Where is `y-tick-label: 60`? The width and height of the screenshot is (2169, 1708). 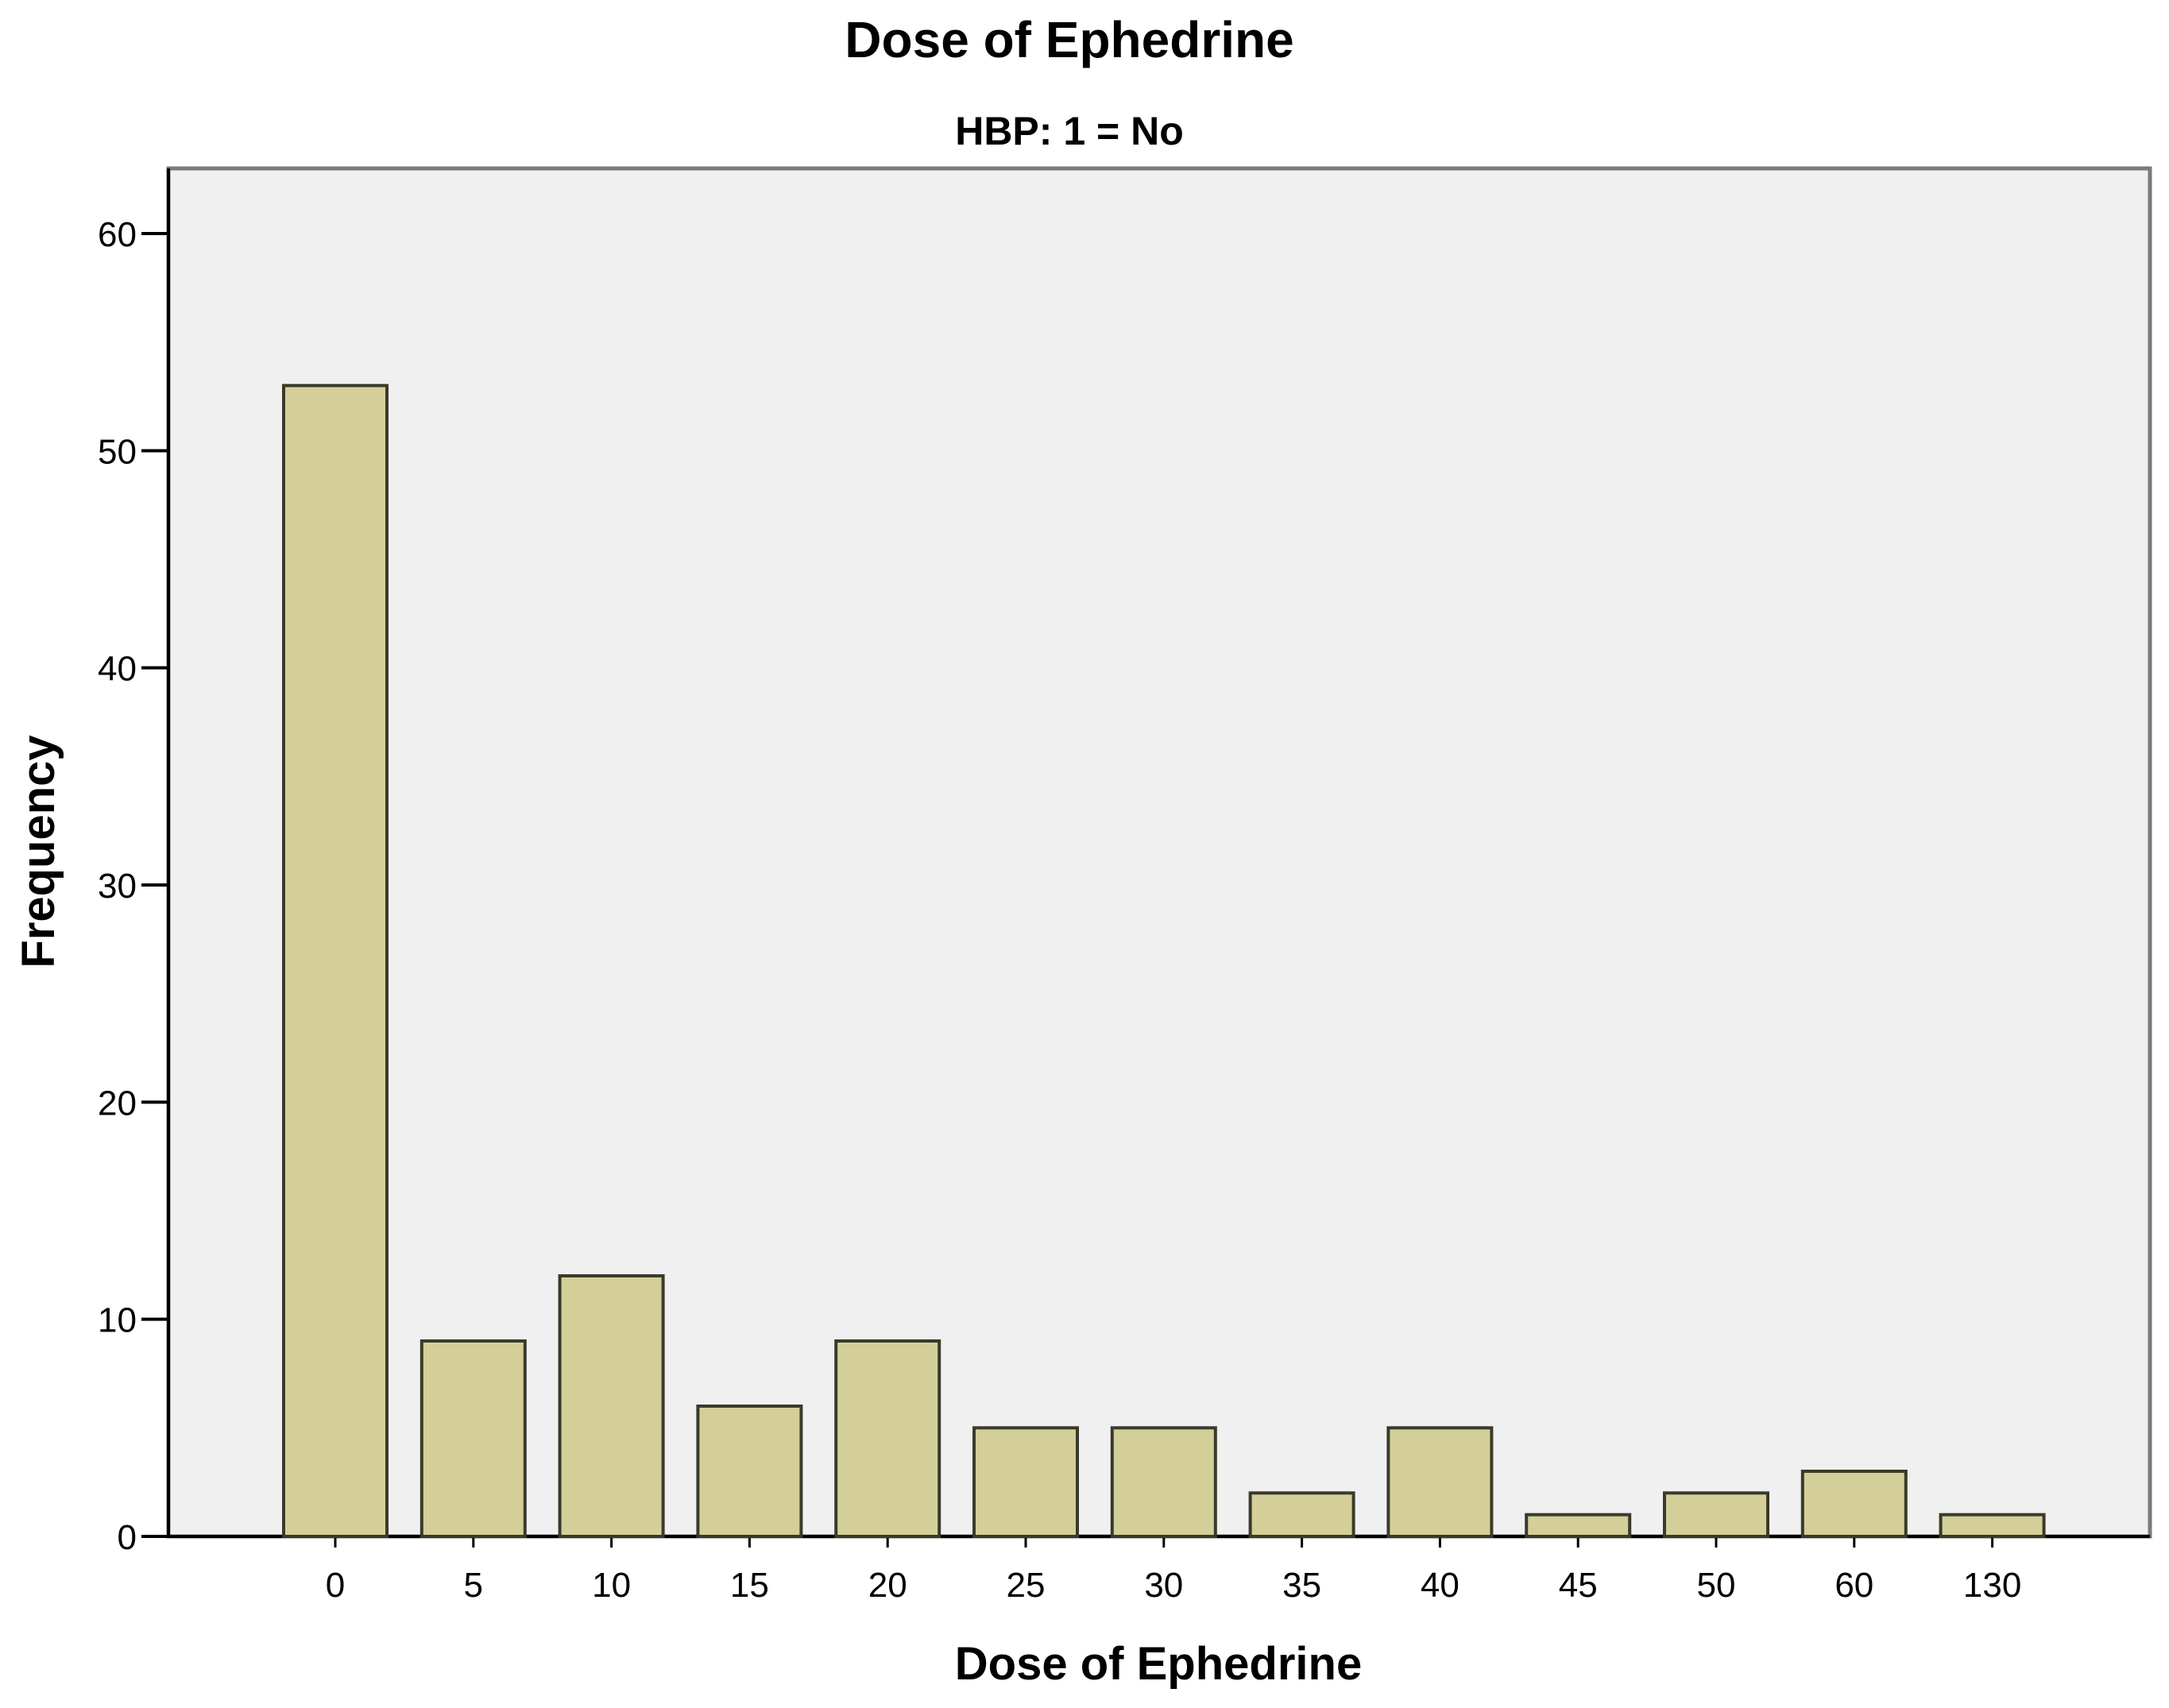
y-tick-label: 60 is located at coordinates (117, 234).